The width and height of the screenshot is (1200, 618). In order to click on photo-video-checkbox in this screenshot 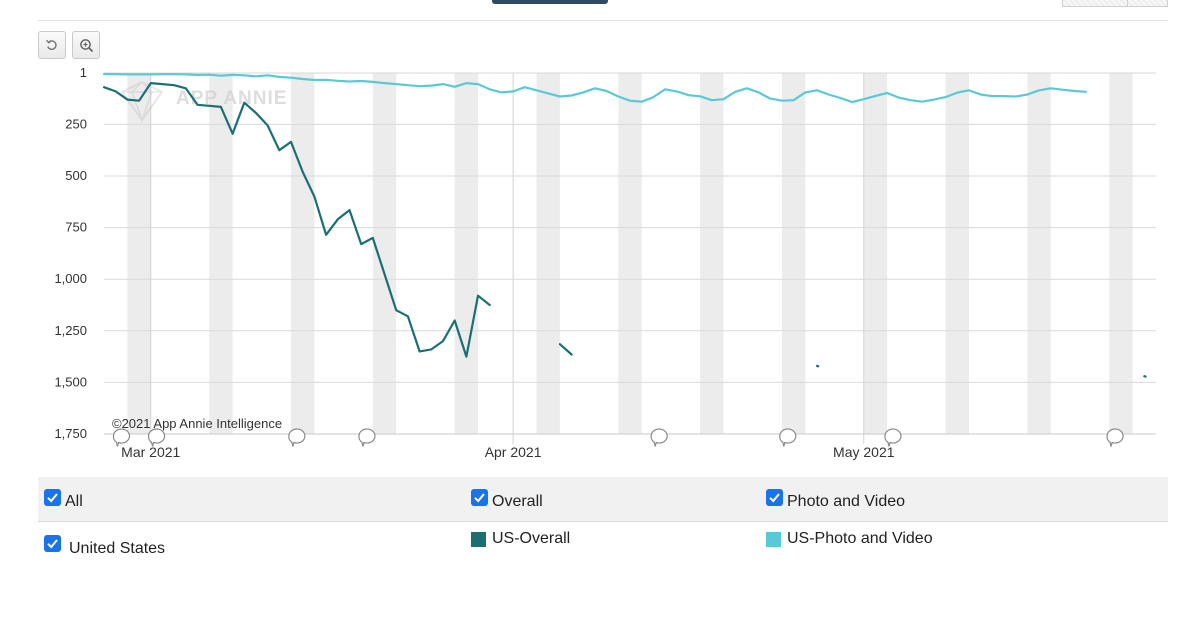, I will do `click(774, 497)`.